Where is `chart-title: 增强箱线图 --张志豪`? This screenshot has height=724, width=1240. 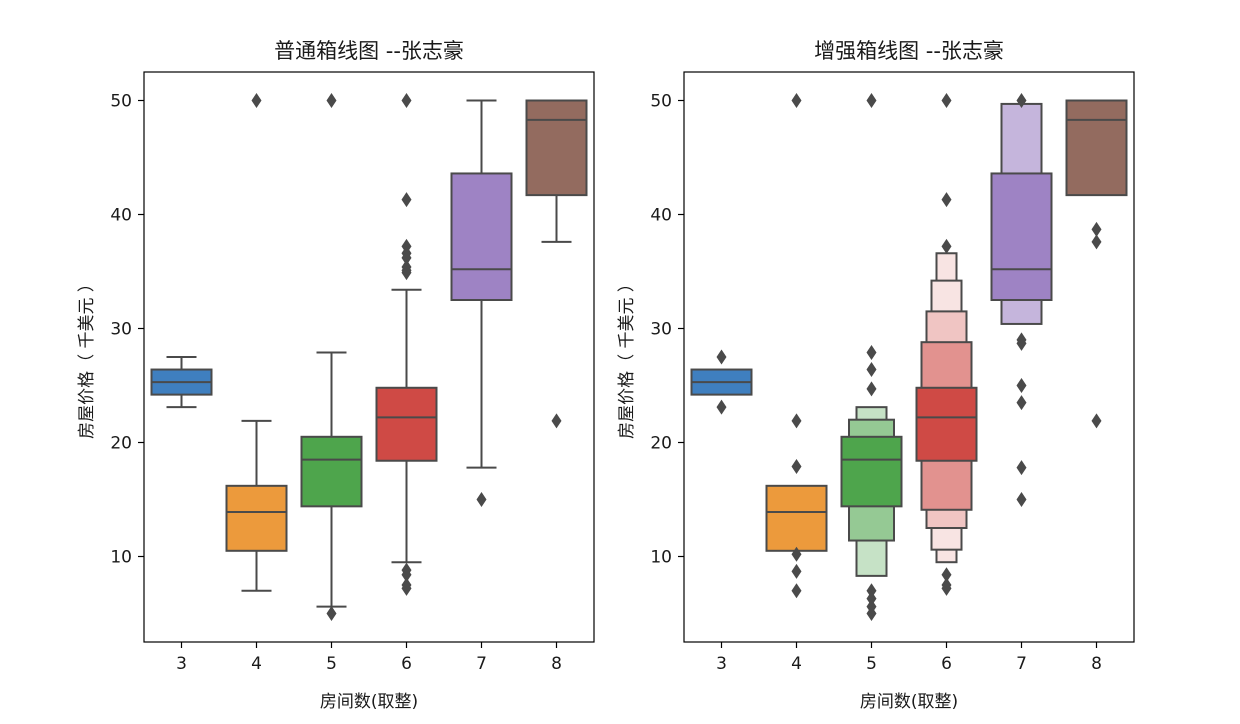
chart-title: 增强箱线图 --张志豪 is located at coordinates (909, 51).